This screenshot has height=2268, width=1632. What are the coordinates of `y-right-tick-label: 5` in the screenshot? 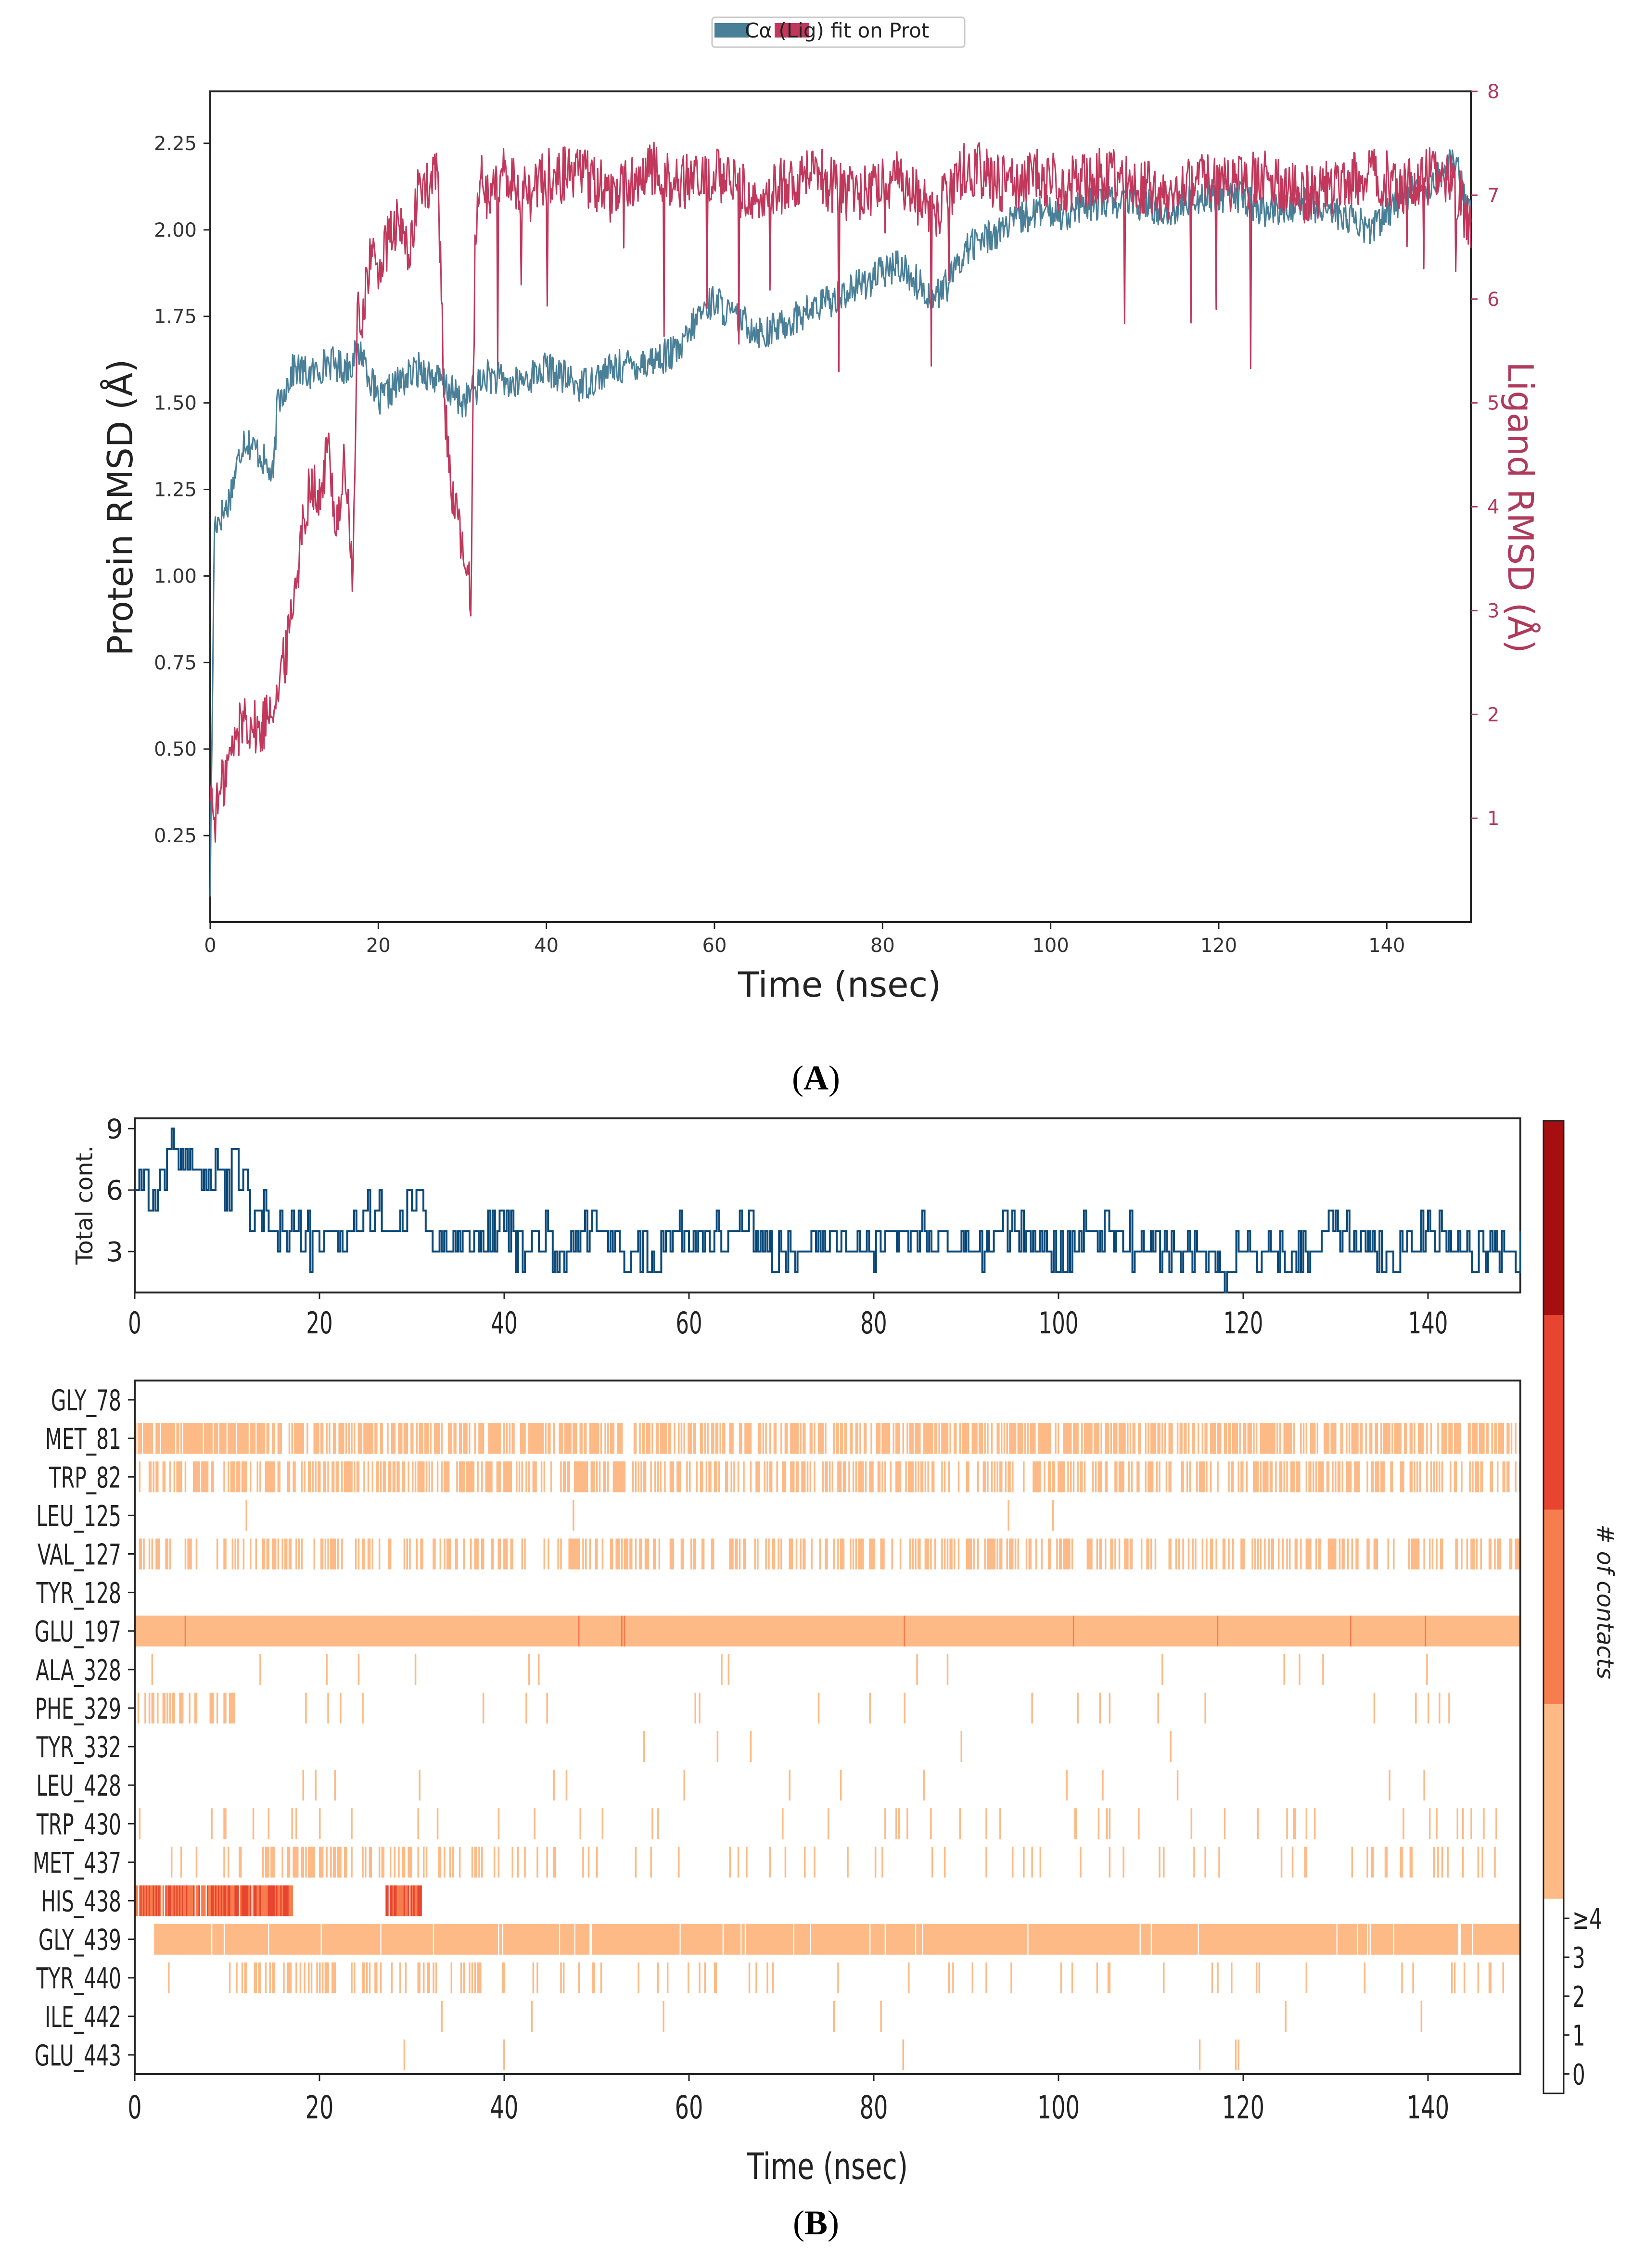 It's located at (1493, 404).